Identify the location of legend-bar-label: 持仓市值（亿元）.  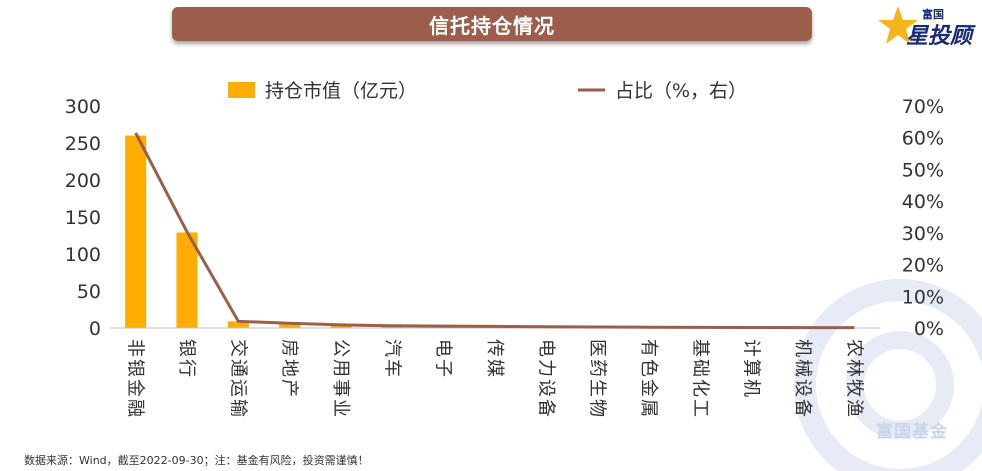
(341, 91).